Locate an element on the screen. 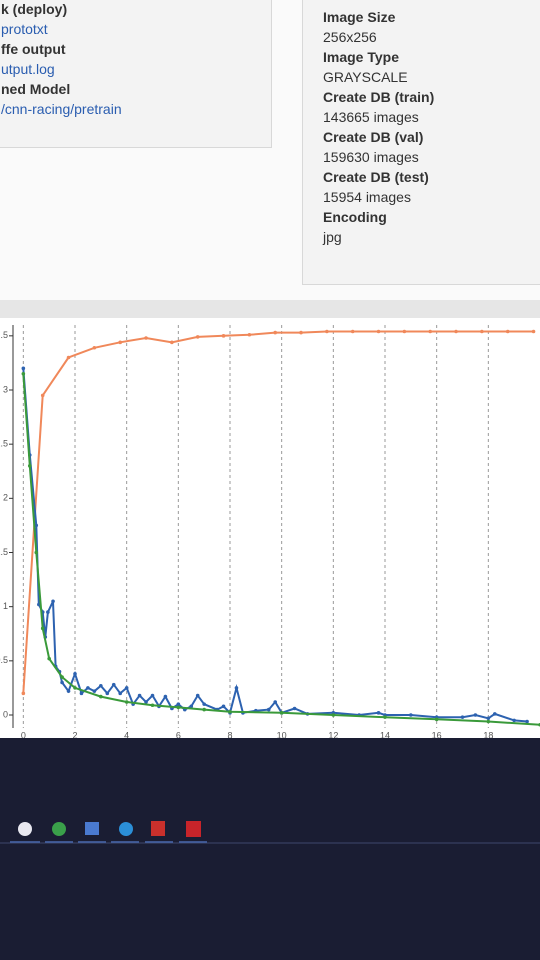  x-tick-label: 6 is located at coordinates (178, 734).